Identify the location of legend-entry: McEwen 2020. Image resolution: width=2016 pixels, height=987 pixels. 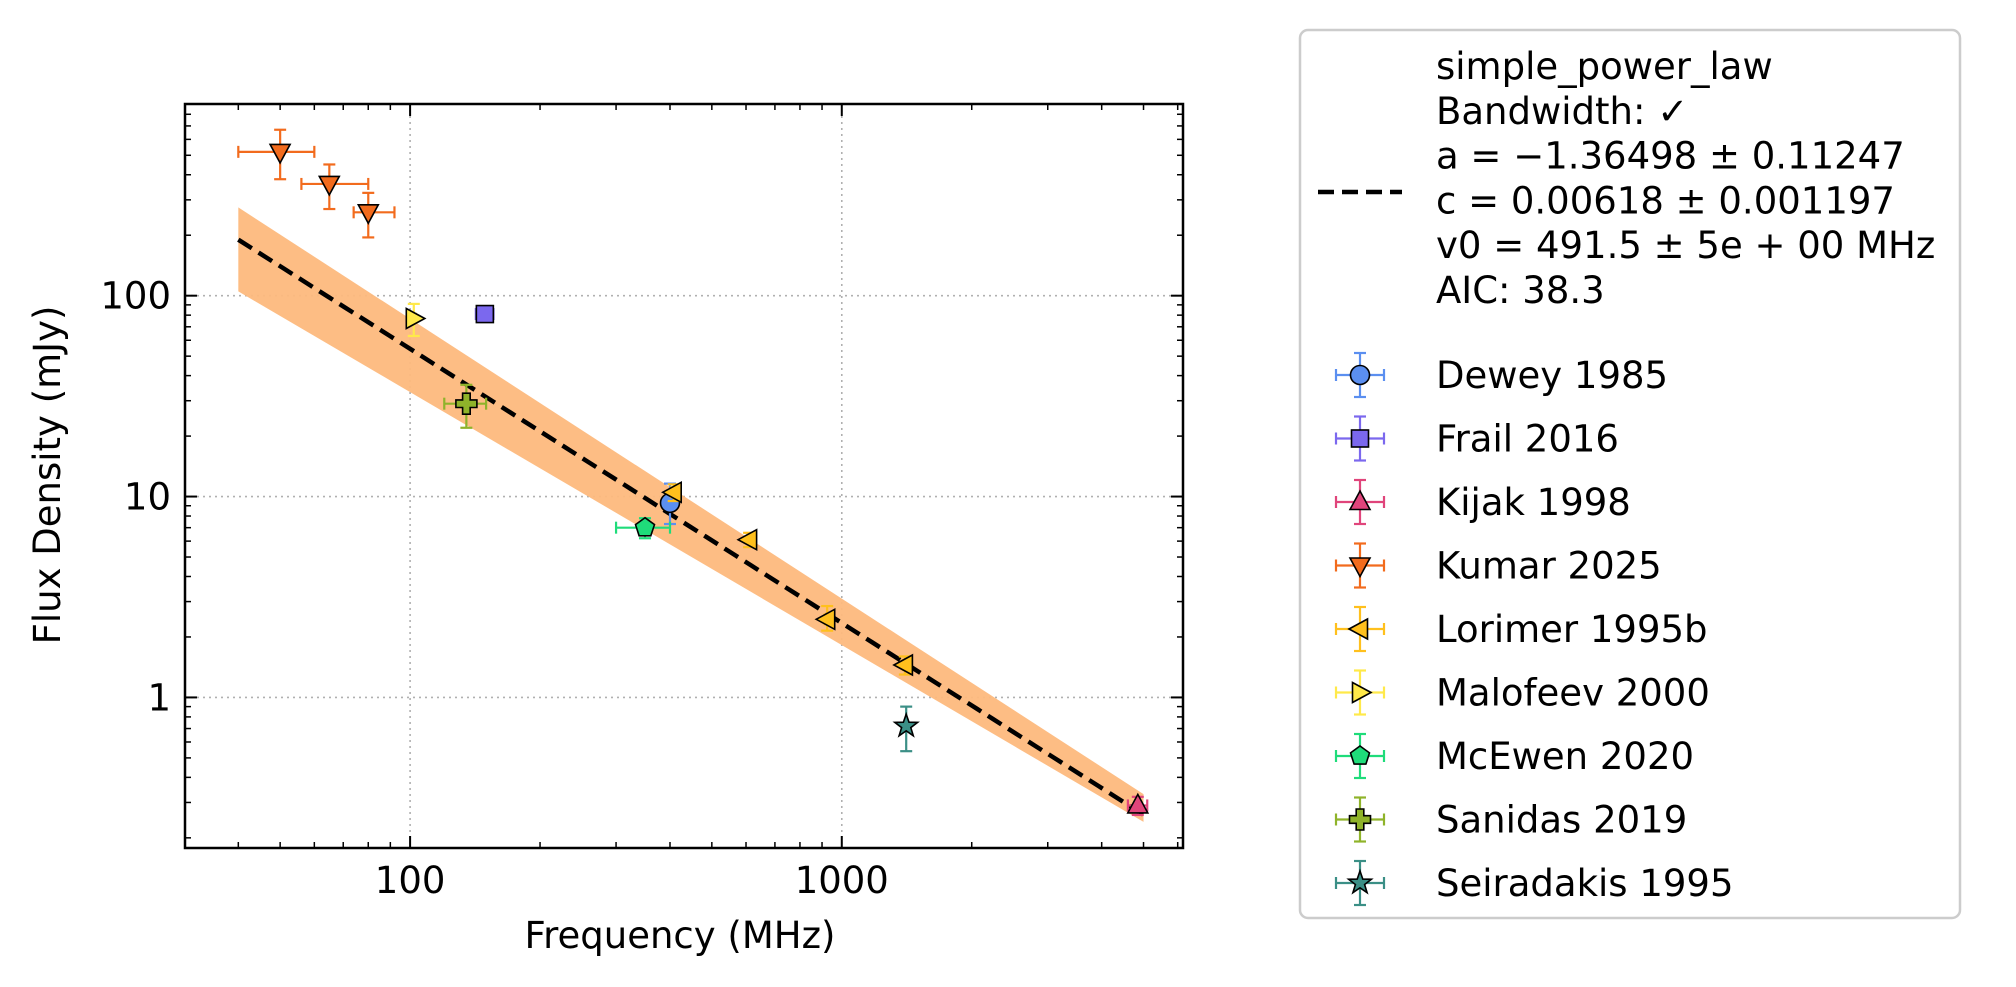
(1514, 756).